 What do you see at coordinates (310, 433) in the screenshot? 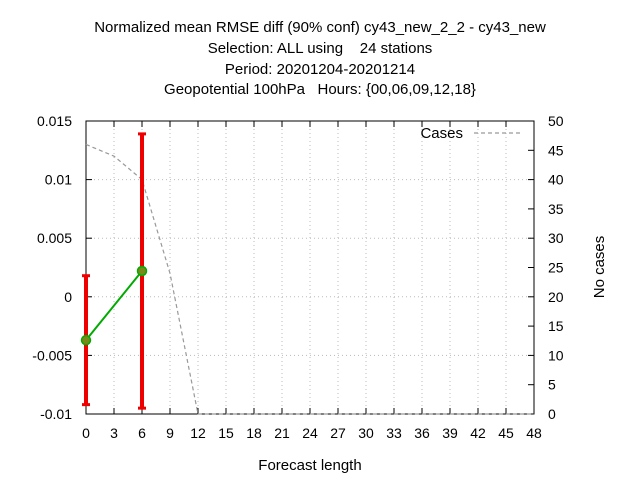
I see `x-tick-label: 24` at bounding box center [310, 433].